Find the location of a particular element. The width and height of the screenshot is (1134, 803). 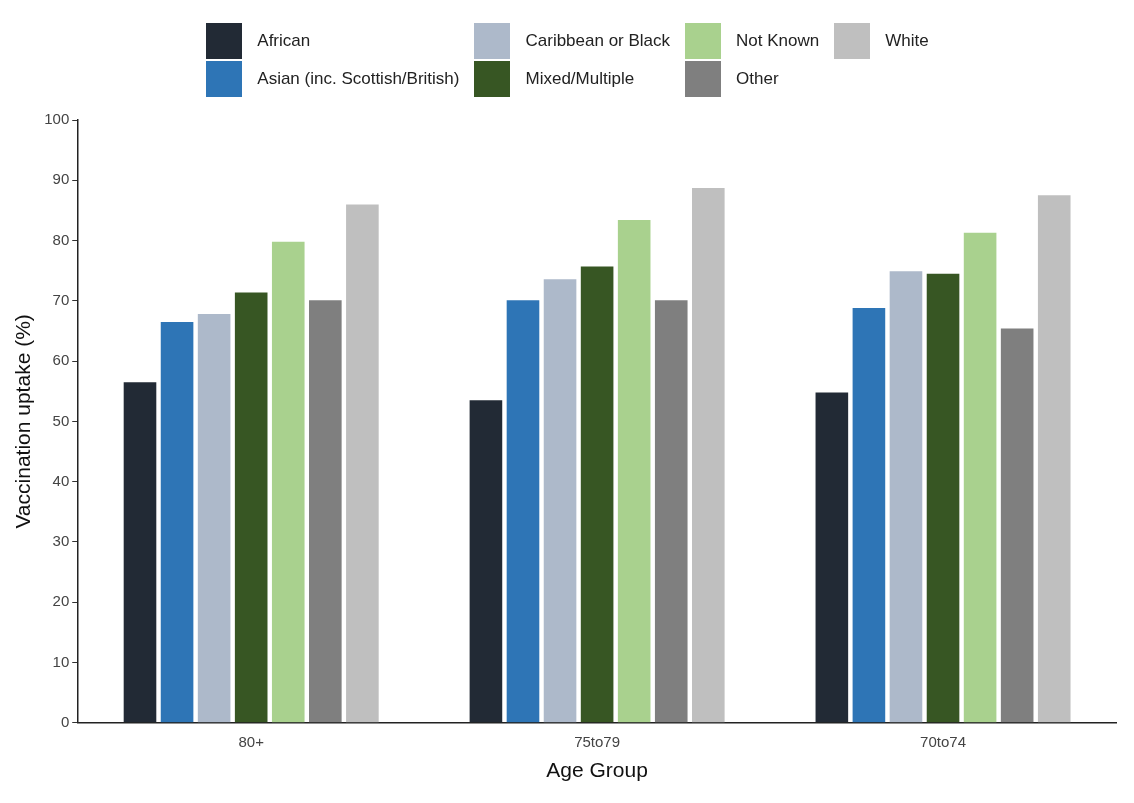

y-tick-label: 100 is located at coordinates (57, 119).